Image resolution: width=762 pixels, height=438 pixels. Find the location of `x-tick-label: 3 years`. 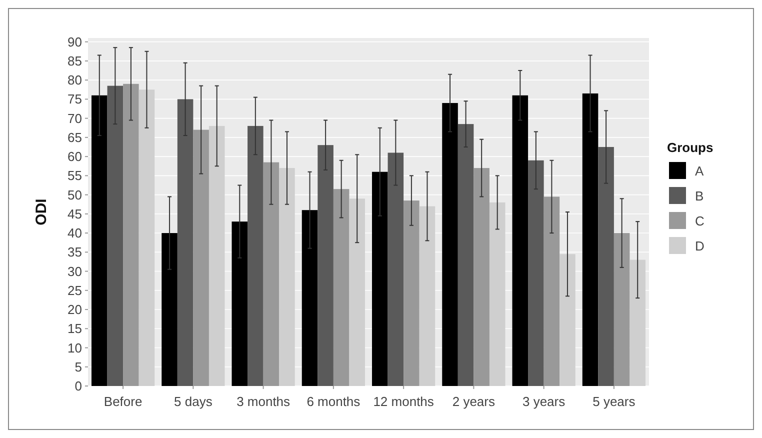

x-tick-label: 3 years is located at coordinates (544, 401).